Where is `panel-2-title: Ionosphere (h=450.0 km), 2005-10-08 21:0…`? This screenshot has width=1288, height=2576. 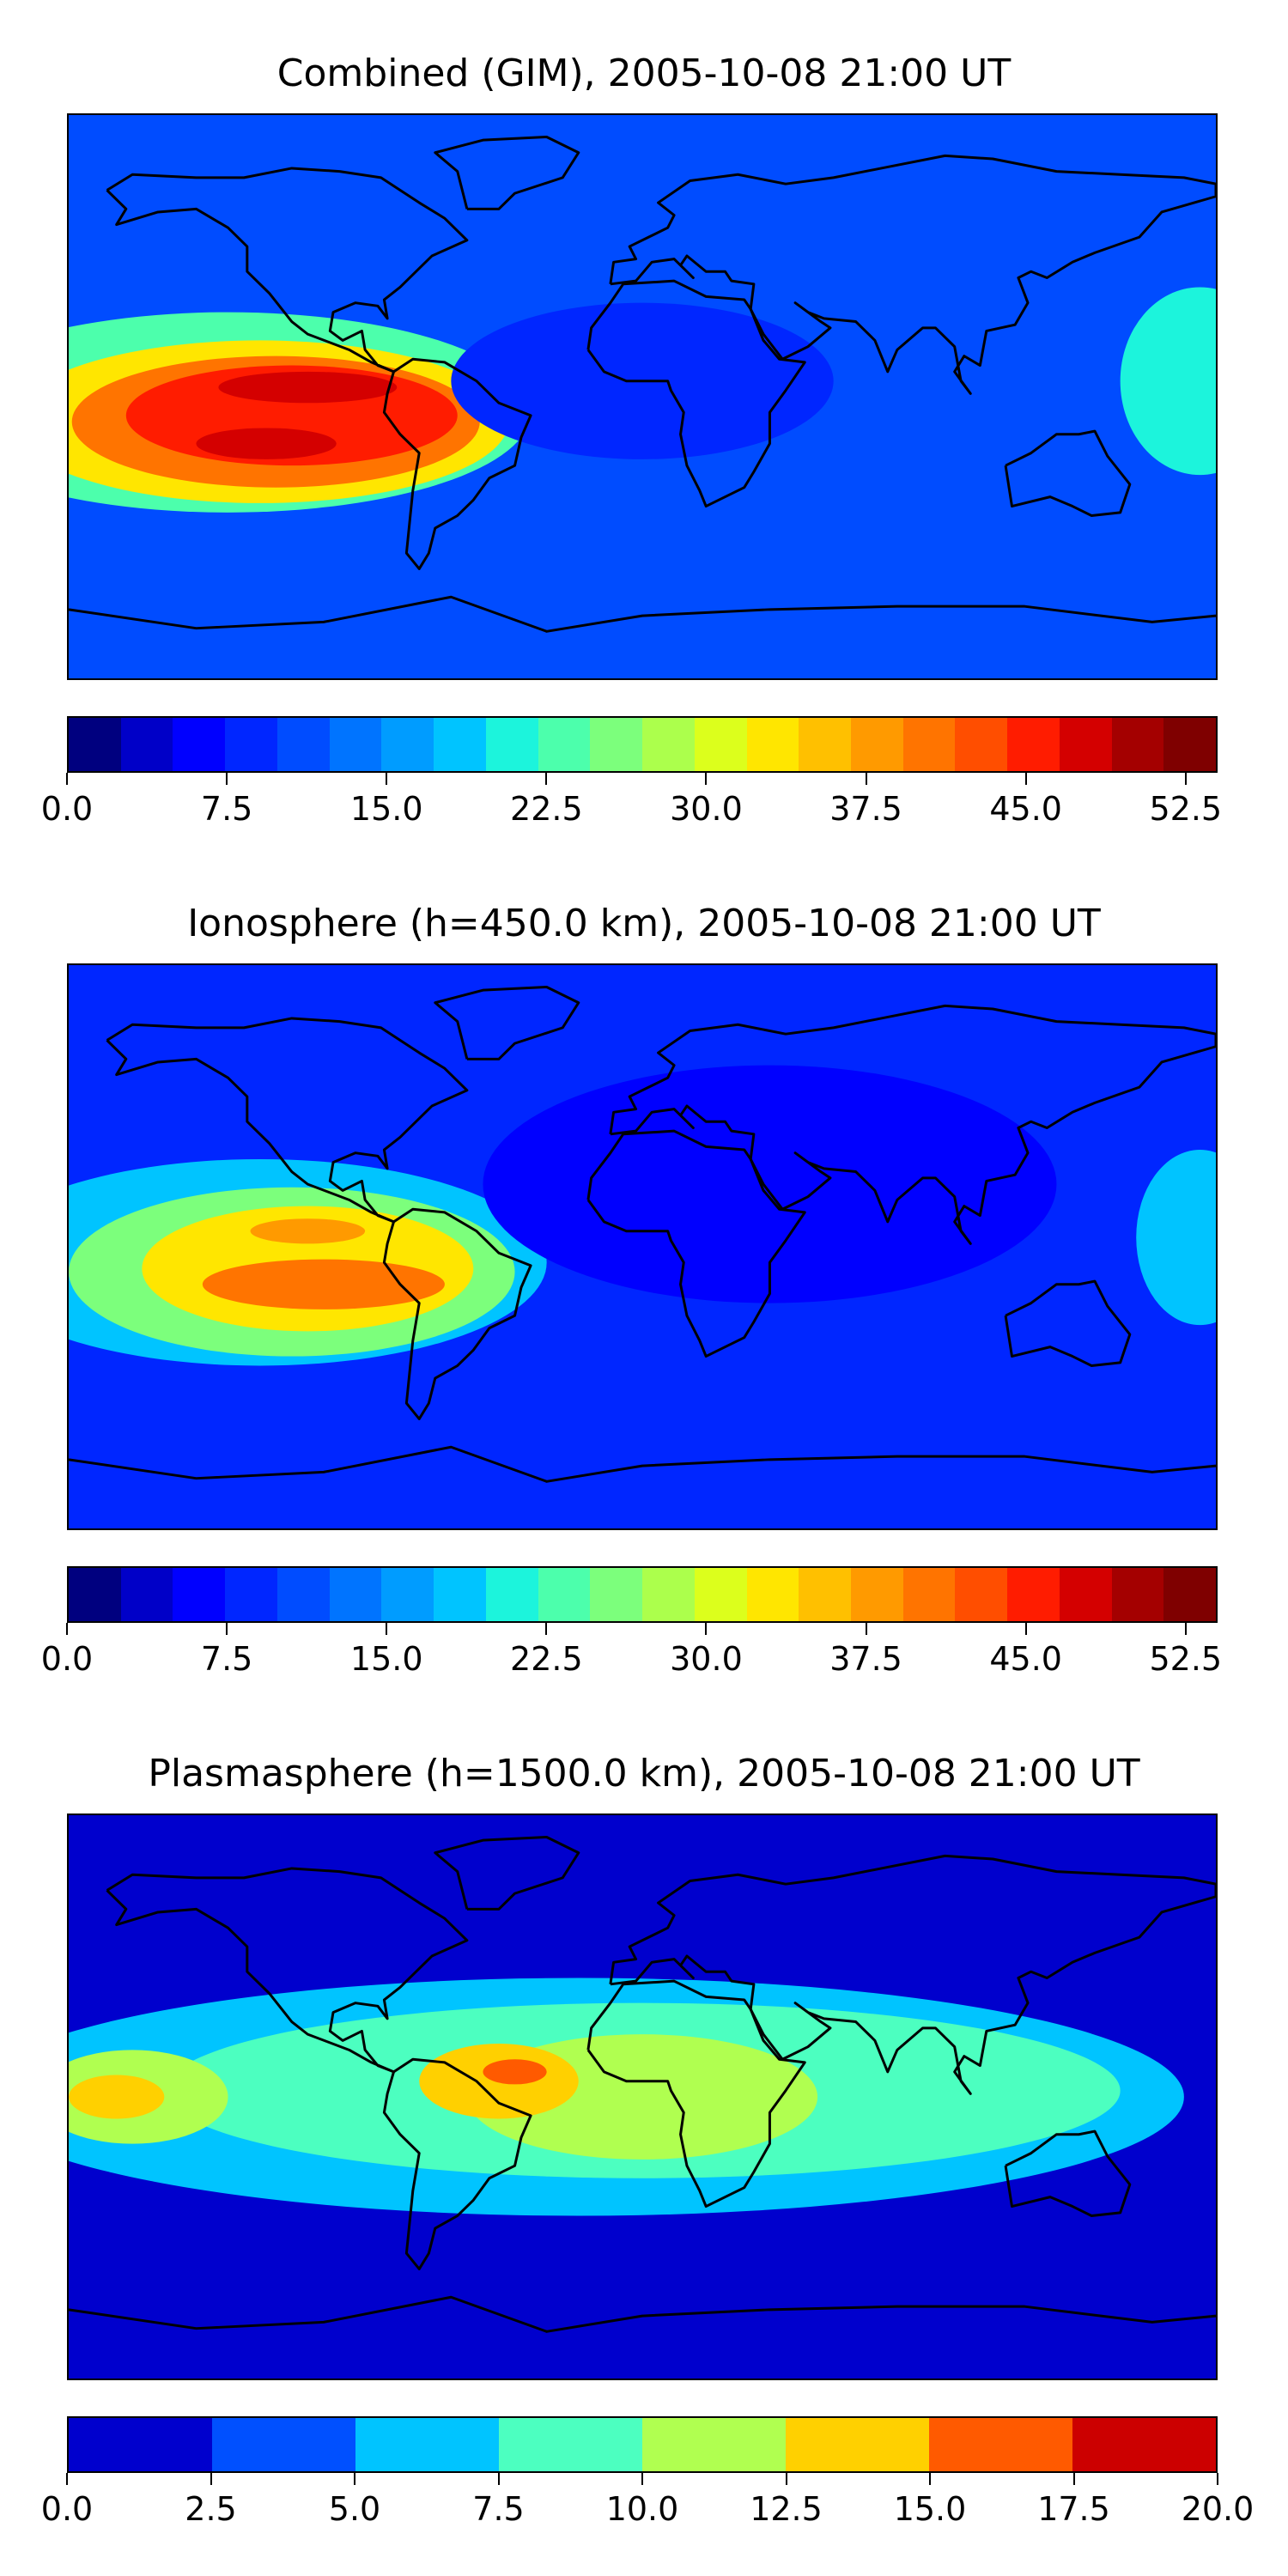 panel-2-title: Ionosphere (h=450.0 km), 2005-10-08 21:0… is located at coordinates (644, 924).